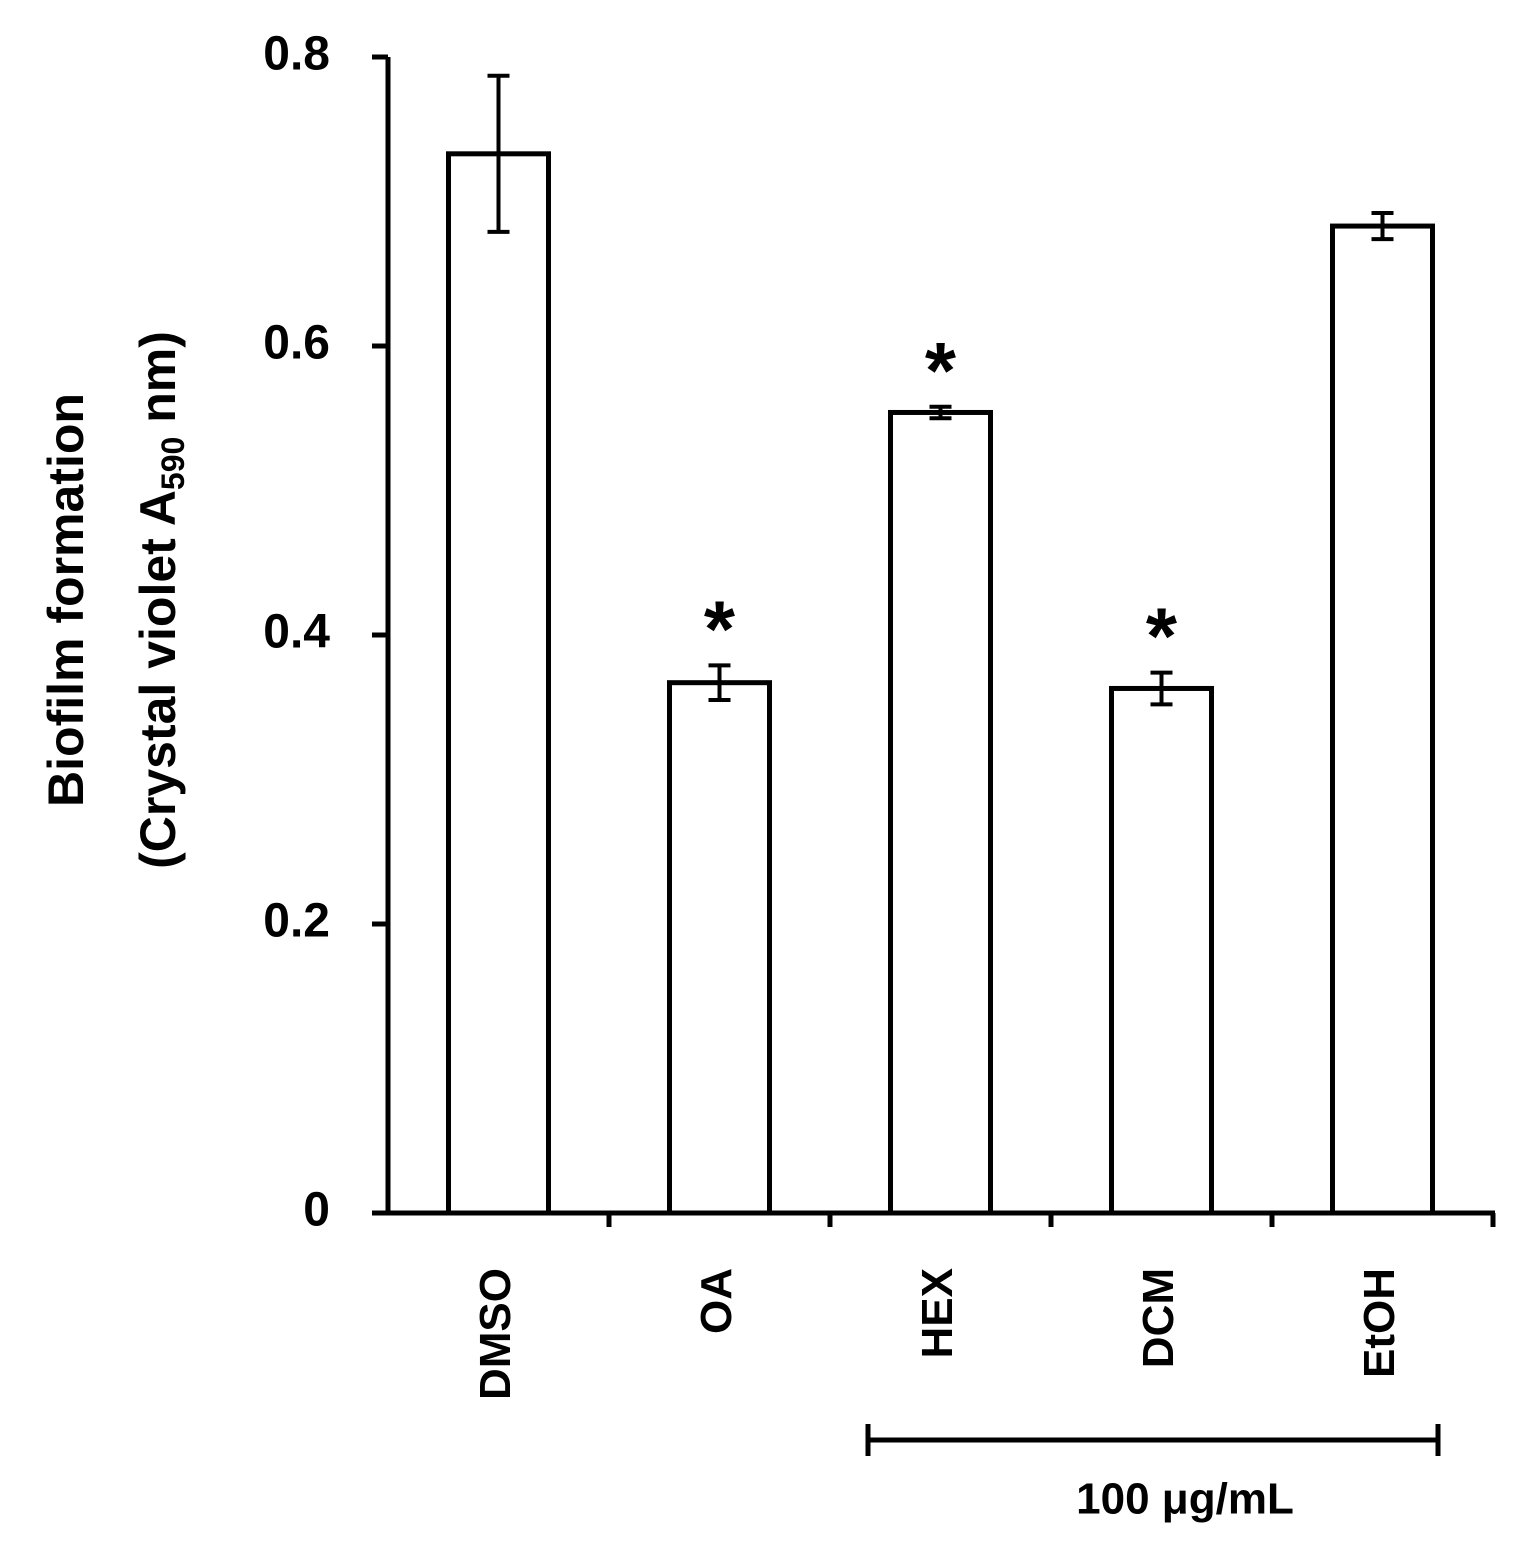 This screenshot has width=1514, height=1558. Describe the element at coordinates (173, 463) in the screenshot. I see `y-axis-label-subscript: 590` at that location.